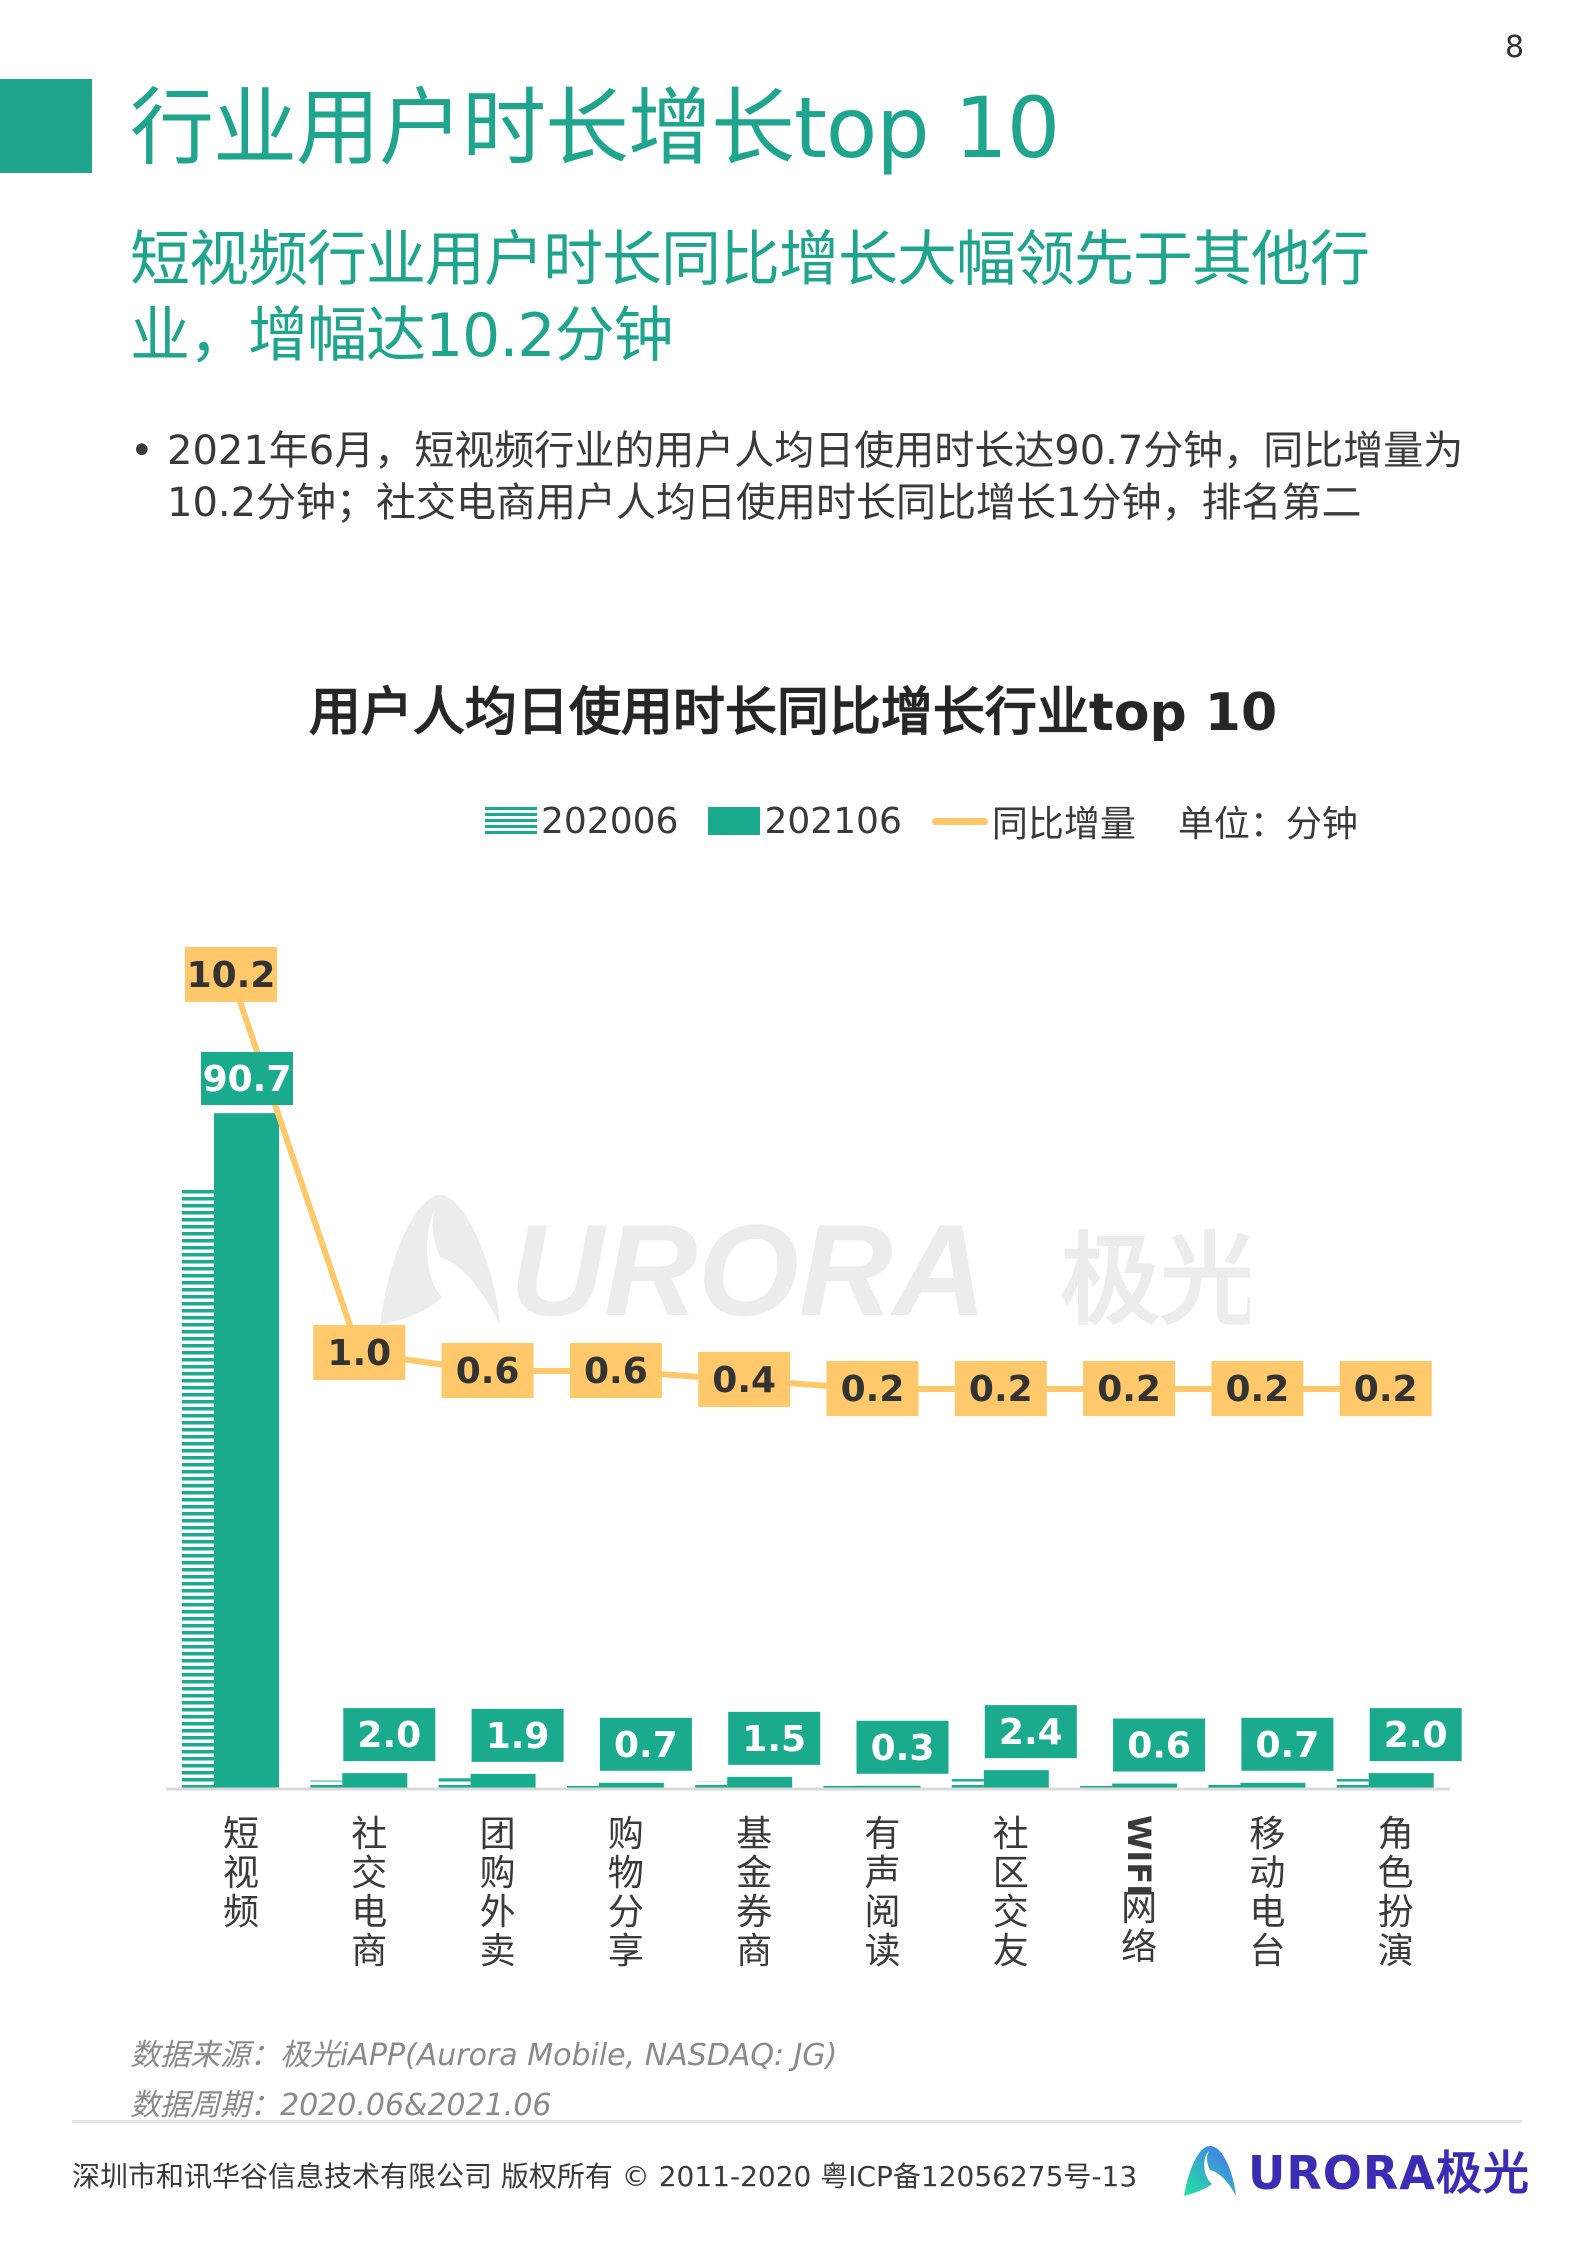 Image resolution: width=1586 pixels, height=2244 pixels. I want to click on page-subtitle: 短视频行业用户时长同比增长大幅领先于其他行业，增幅达10.2分钟, so click(750, 298).